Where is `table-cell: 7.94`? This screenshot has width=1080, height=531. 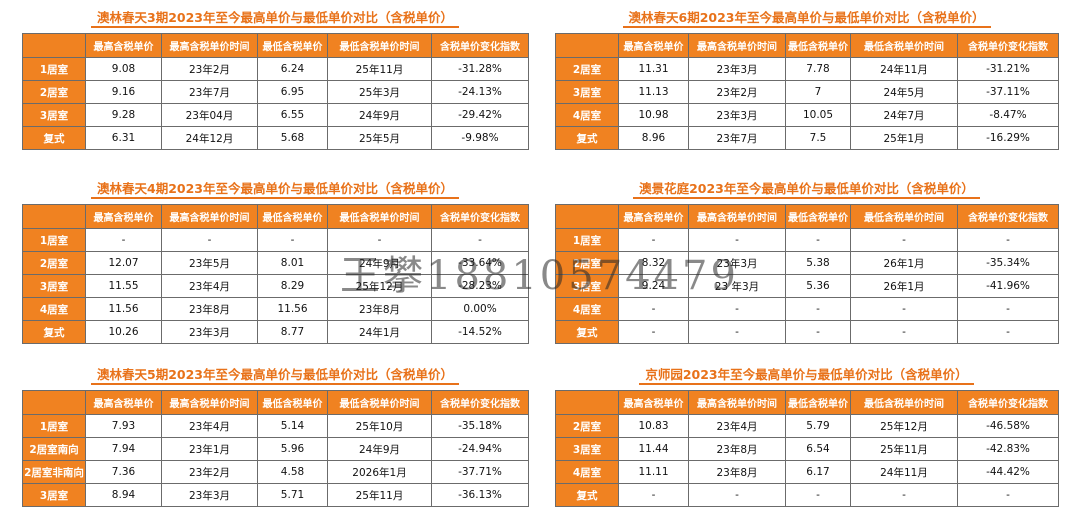
table-cell: 7.94 is located at coordinates (123, 449).